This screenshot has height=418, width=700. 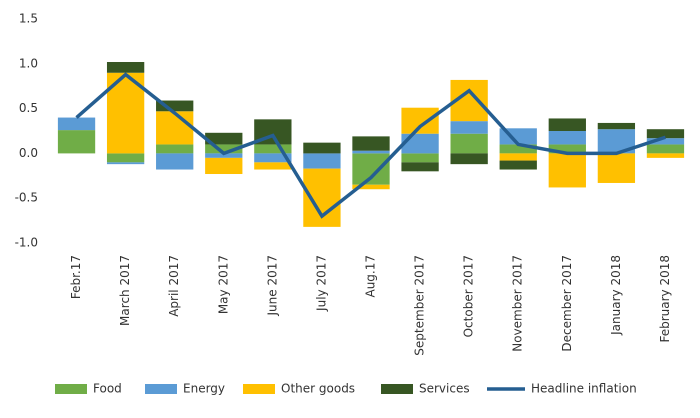 I want to click on y-tick-label: 0.5, so click(x=28, y=108).